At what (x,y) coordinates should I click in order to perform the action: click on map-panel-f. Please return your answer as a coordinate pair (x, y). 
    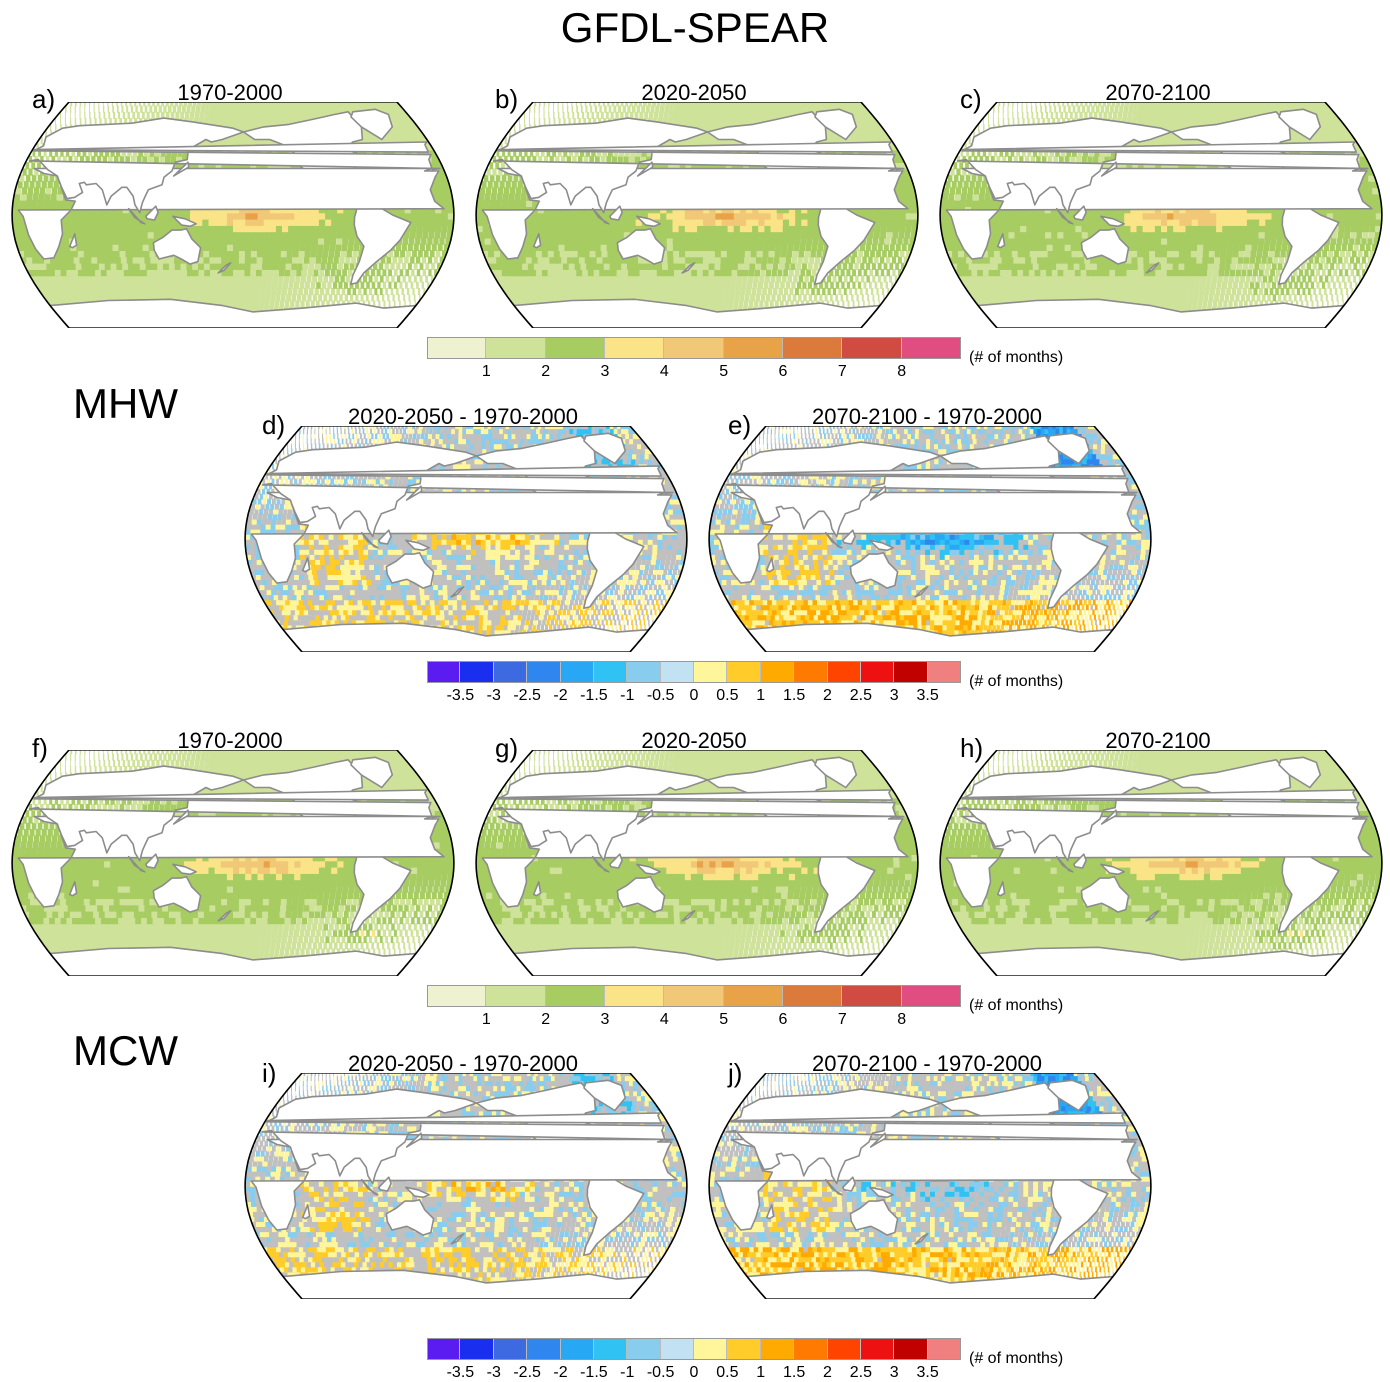
    Looking at the image, I should click on (233, 863).